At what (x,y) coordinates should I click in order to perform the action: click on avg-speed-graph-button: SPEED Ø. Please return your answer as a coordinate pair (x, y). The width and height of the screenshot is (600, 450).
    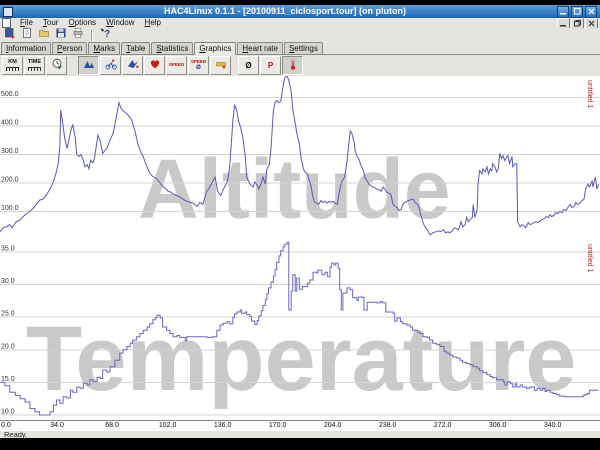
    Looking at the image, I should click on (198, 65).